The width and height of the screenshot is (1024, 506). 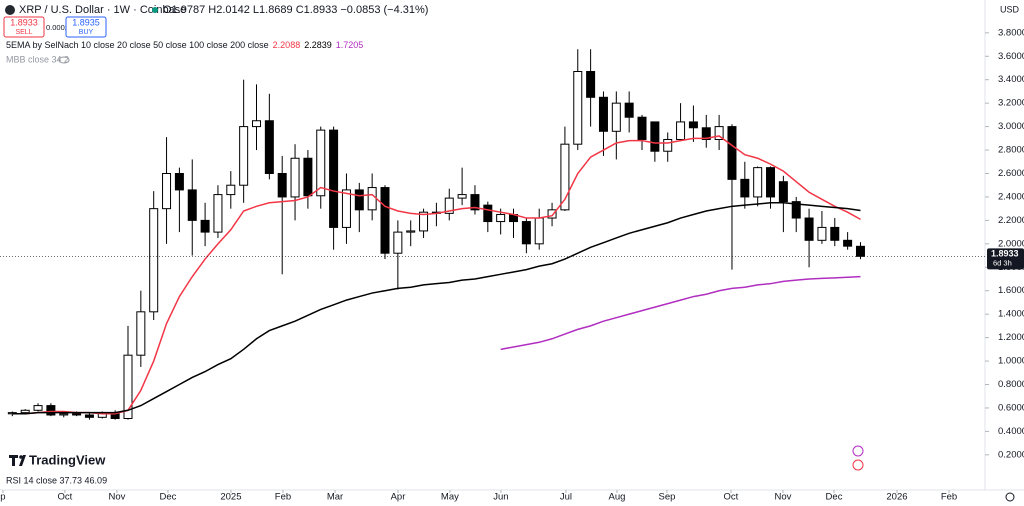 I want to click on y-tick-label: 3.0000, so click(x=1011, y=126).